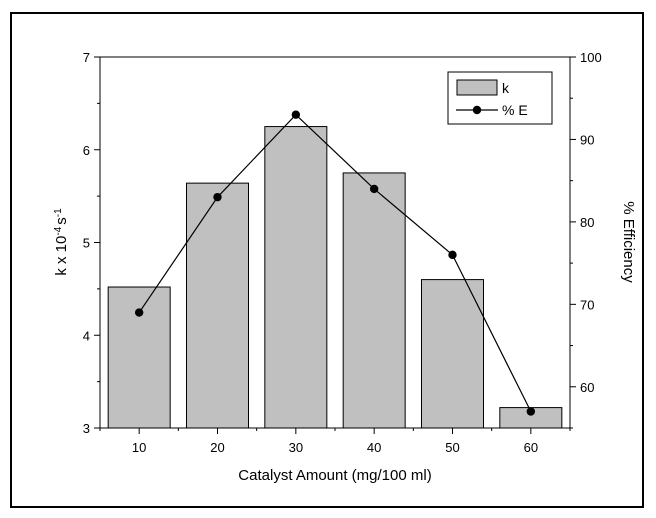 Image resolution: width=656 pixels, height=518 pixels. I want to click on y-left-sup2: -1, so click(58, 212).